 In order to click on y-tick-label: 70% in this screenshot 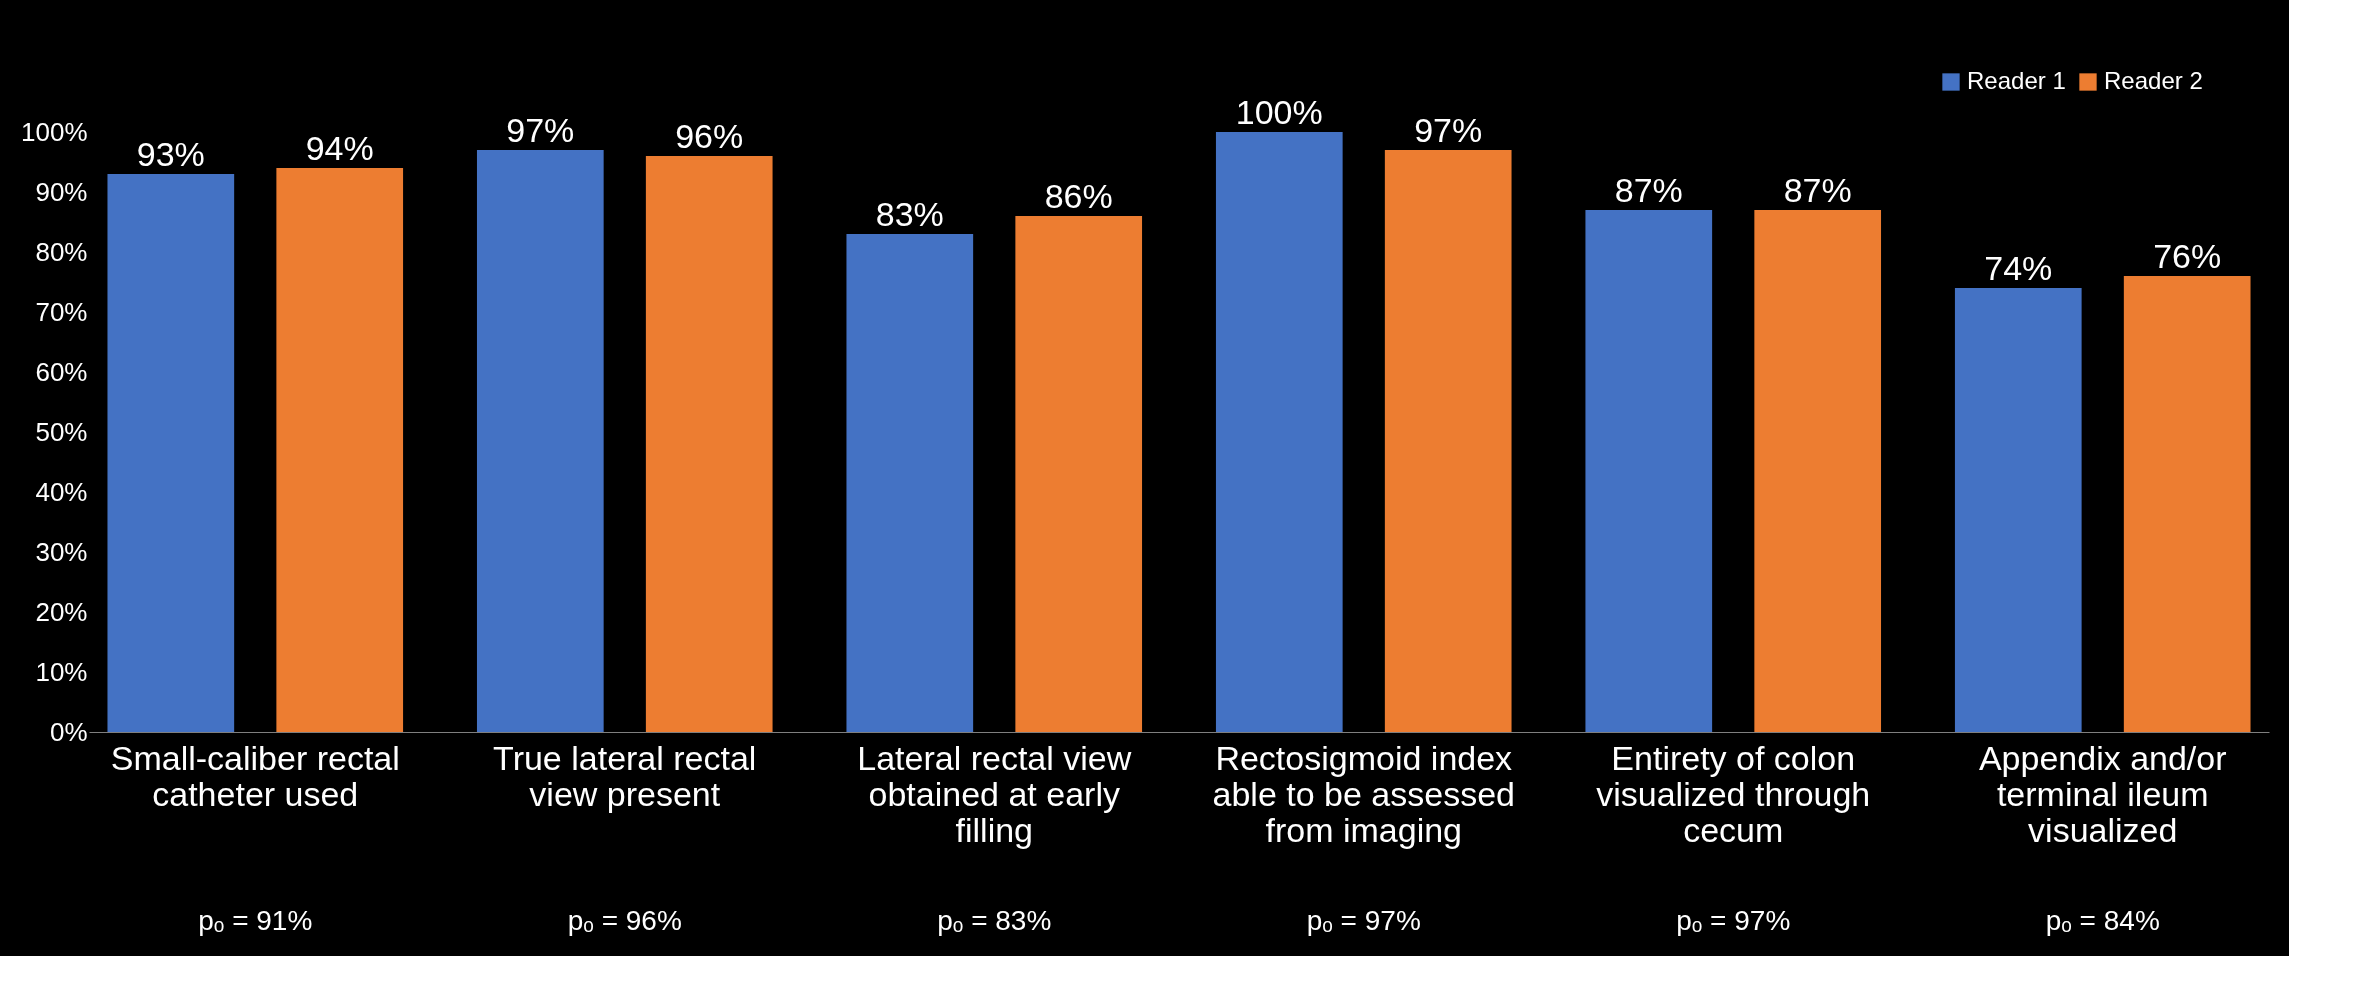, I will do `click(61, 311)`.